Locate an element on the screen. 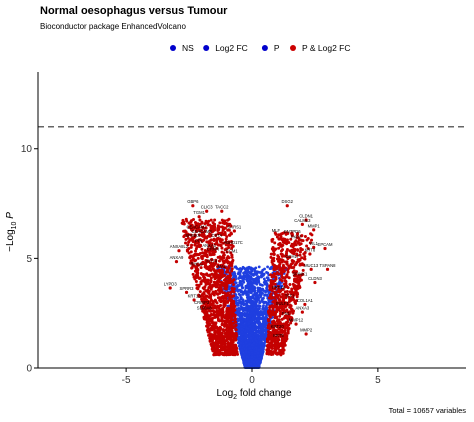 The height and width of the screenshot is (422, 474). gene-label: SULF1 is located at coordinates (283, 303).